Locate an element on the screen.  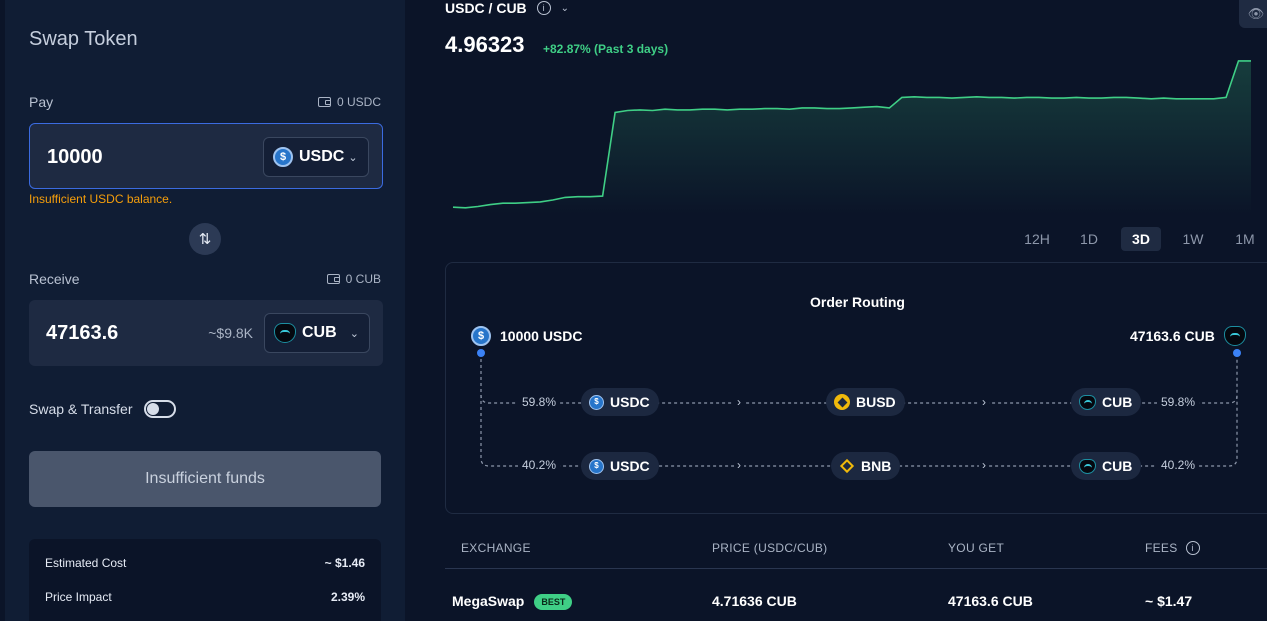
table-row-you-get: 47163.6 CUB is located at coordinates (990, 601).